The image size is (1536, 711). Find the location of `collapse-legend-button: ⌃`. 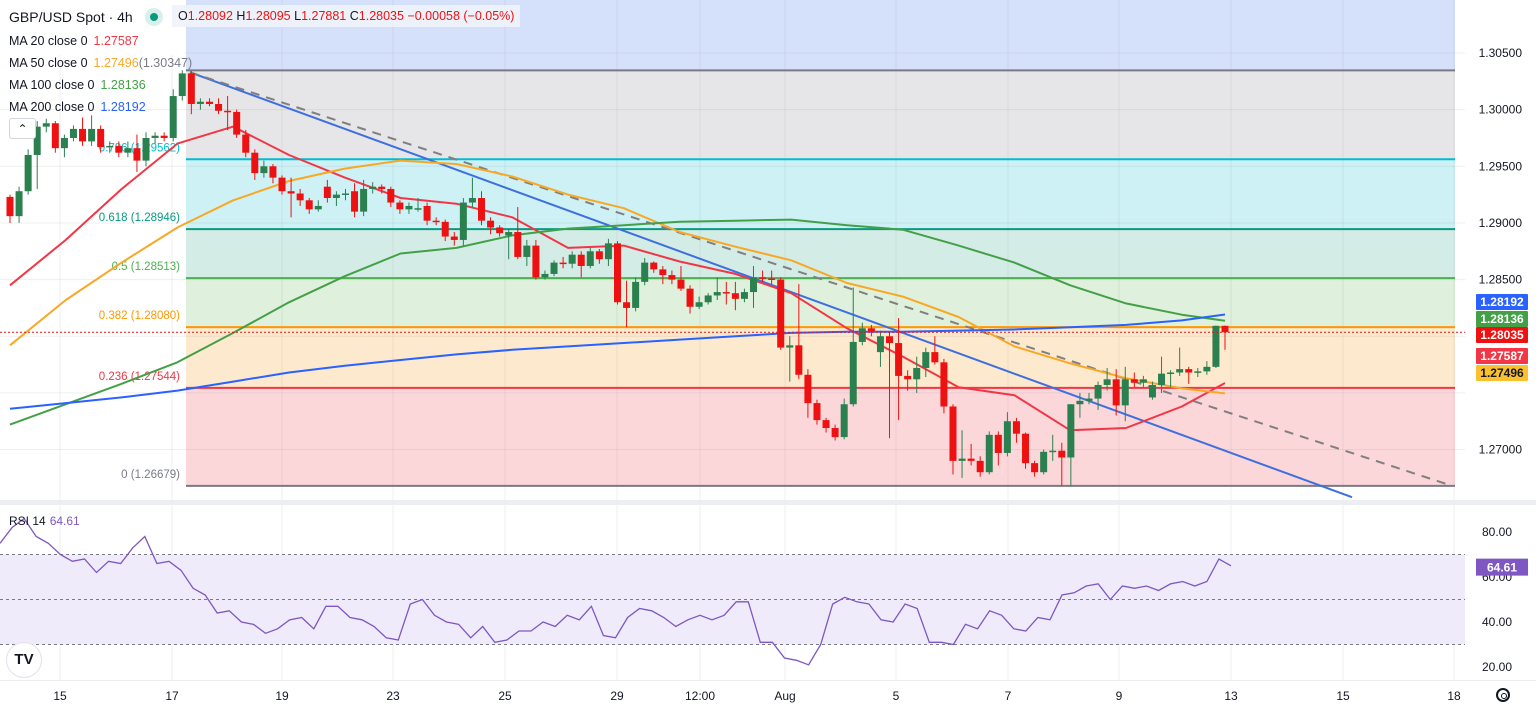

collapse-legend-button: ⌃ is located at coordinates (22, 128).